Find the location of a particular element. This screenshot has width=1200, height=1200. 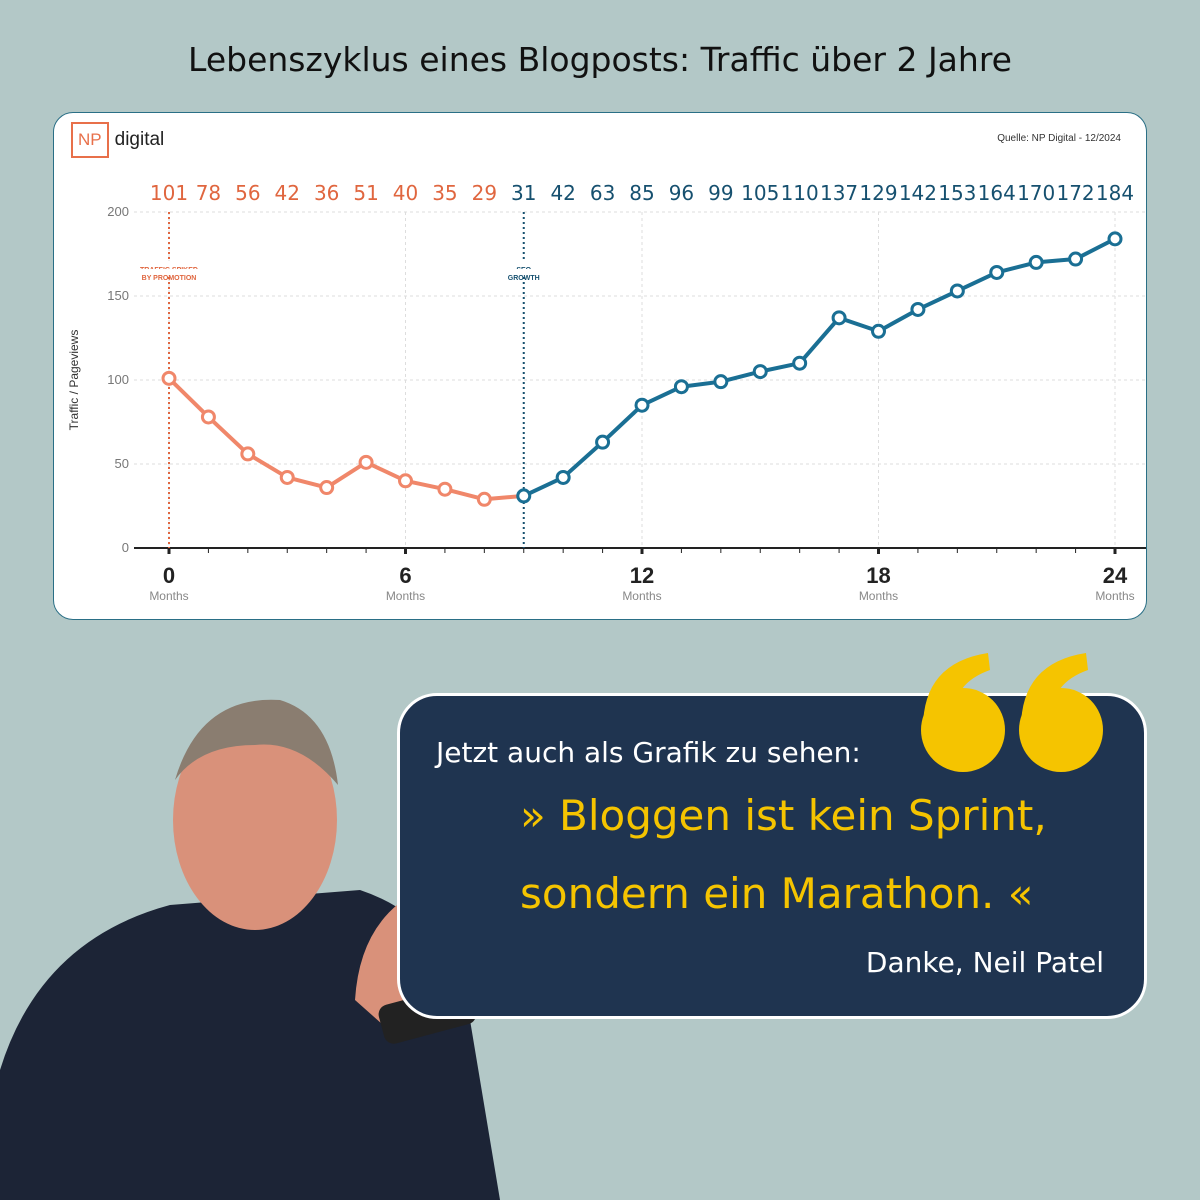

data-label: 56 is located at coordinates (247, 193).